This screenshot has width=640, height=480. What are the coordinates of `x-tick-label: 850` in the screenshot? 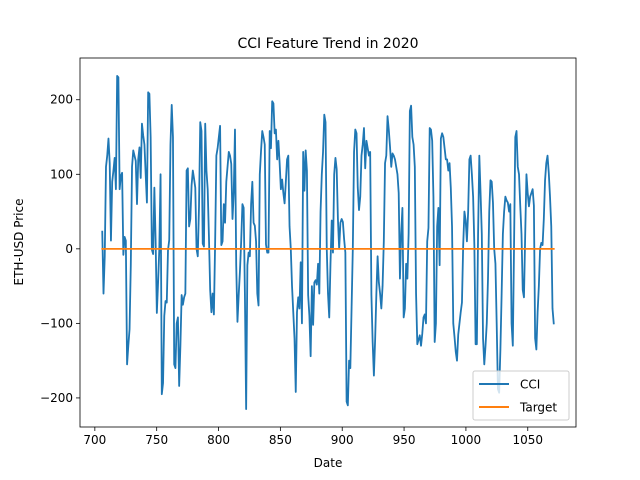 It's located at (280, 440).